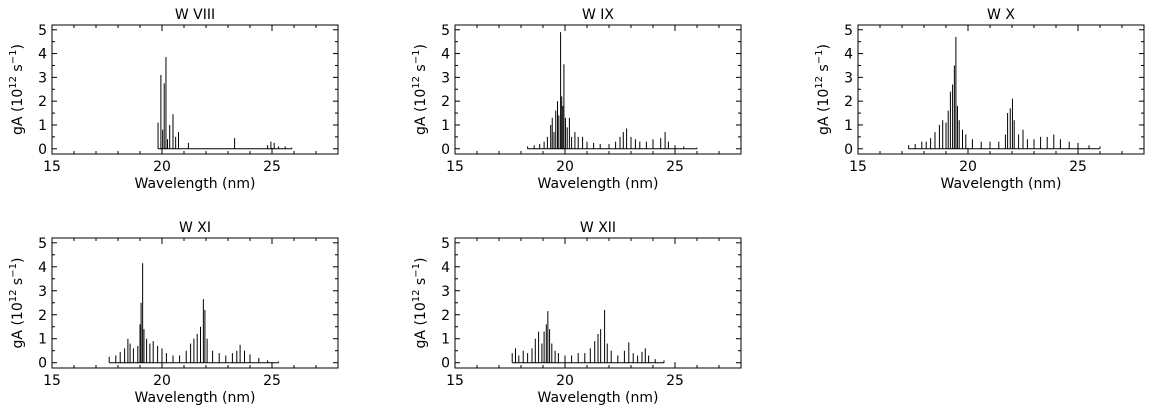 The image size is (1149, 414). What do you see at coordinates (1001, 15) in the screenshot?
I see `chart-title: W X` at bounding box center [1001, 15].